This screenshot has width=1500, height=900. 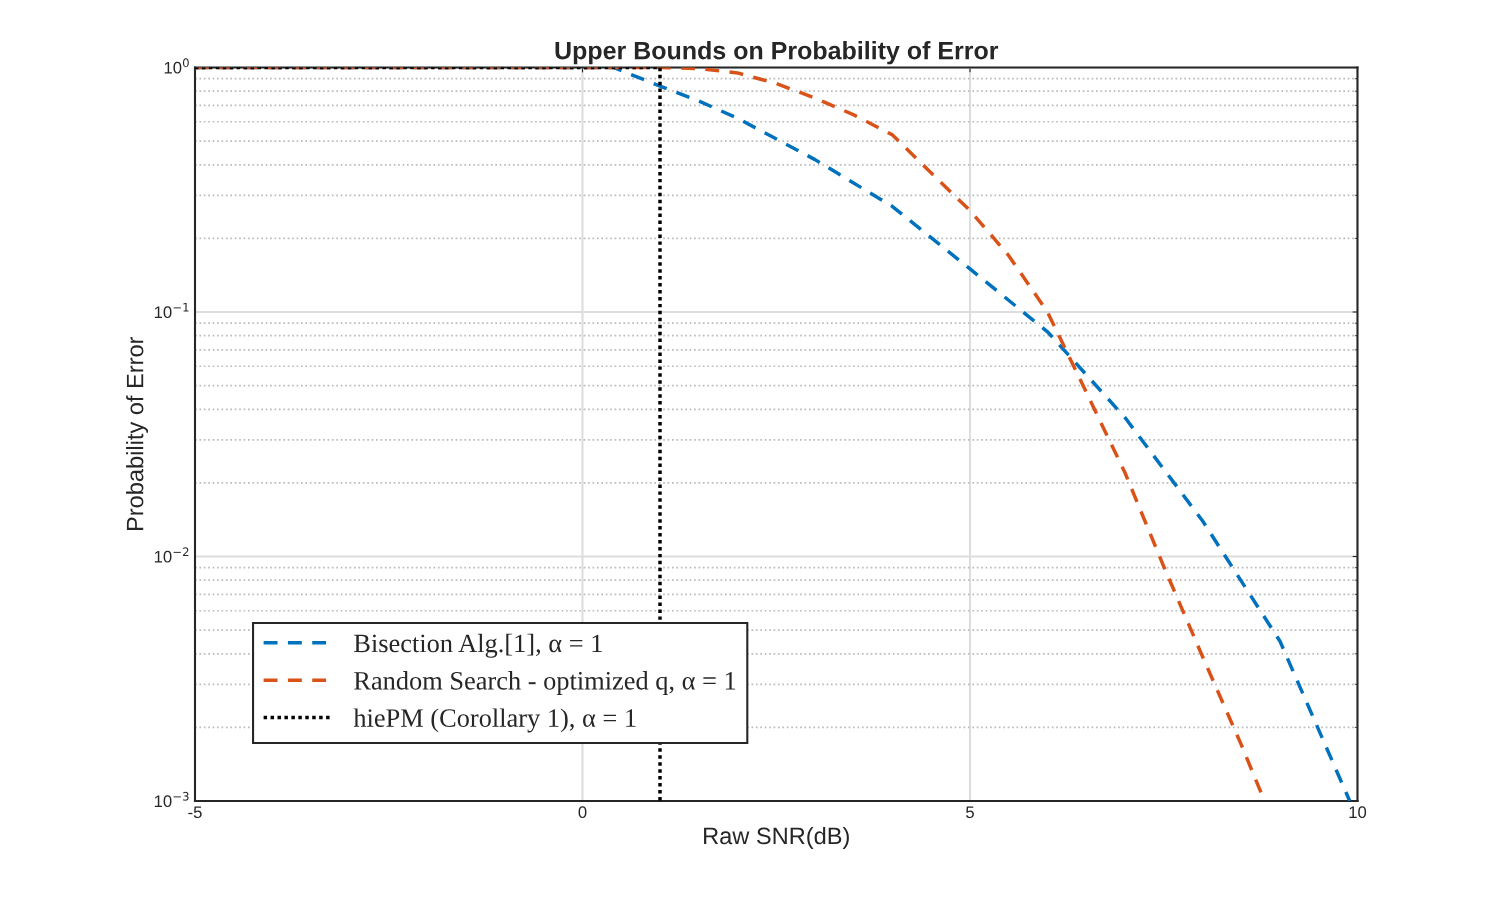 What do you see at coordinates (776, 837) in the screenshot?
I see `x-axis-title: Raw SNR(dB)` at bounding box center [776, 837].